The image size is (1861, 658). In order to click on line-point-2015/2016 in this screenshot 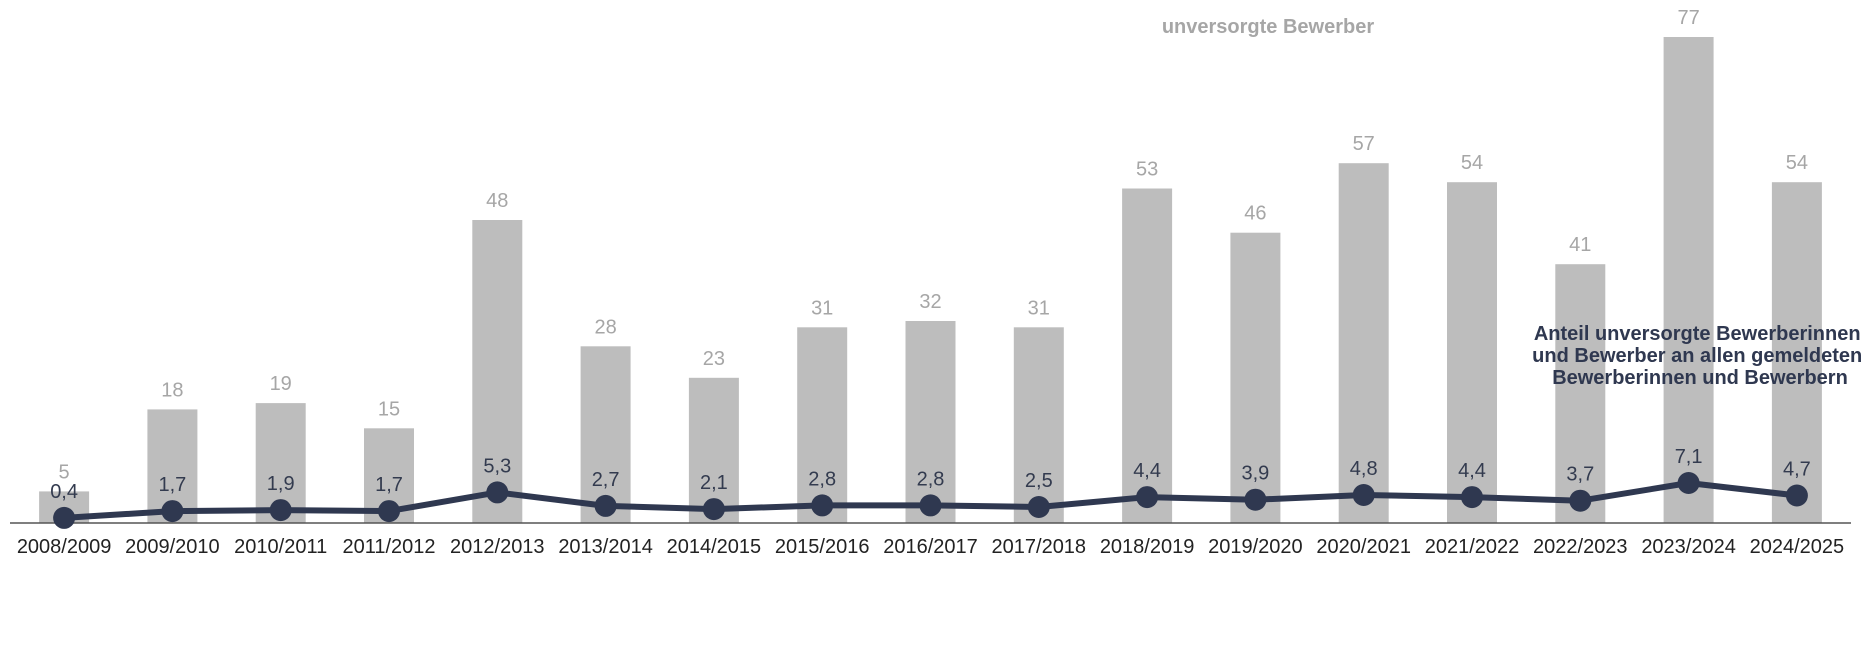, I will do `click(822, 505)`.